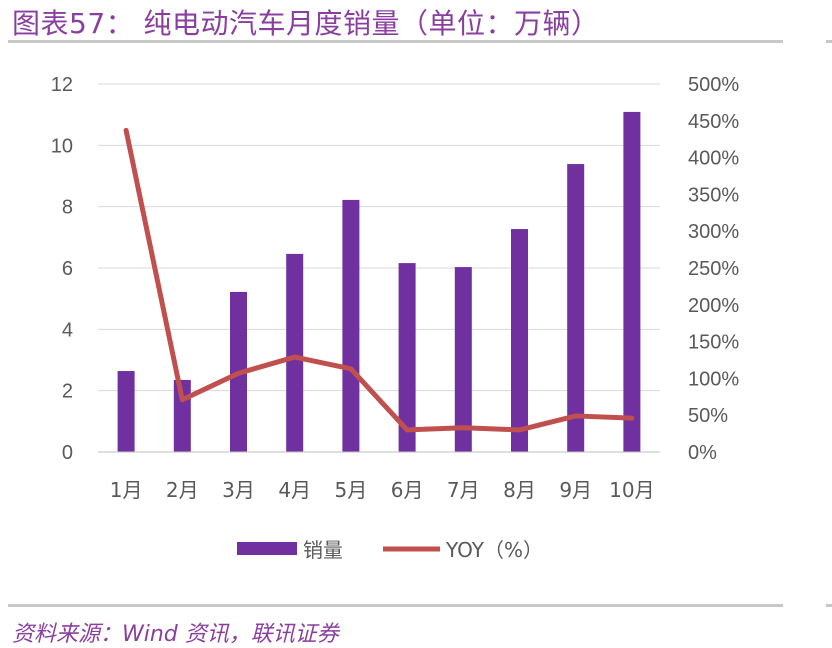 The width and height of the screenshot is (832, 648). I want to click on category-label: 5月, so click(351, 490).